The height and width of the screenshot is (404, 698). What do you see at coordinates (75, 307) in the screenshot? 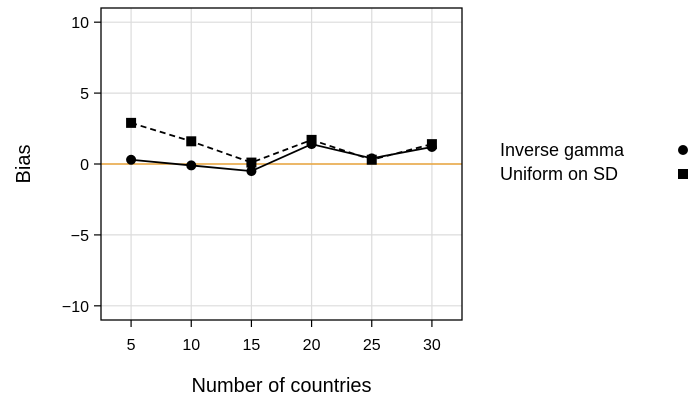
I see `y-tick-label-4: −10` at bounding box center [75, 307].